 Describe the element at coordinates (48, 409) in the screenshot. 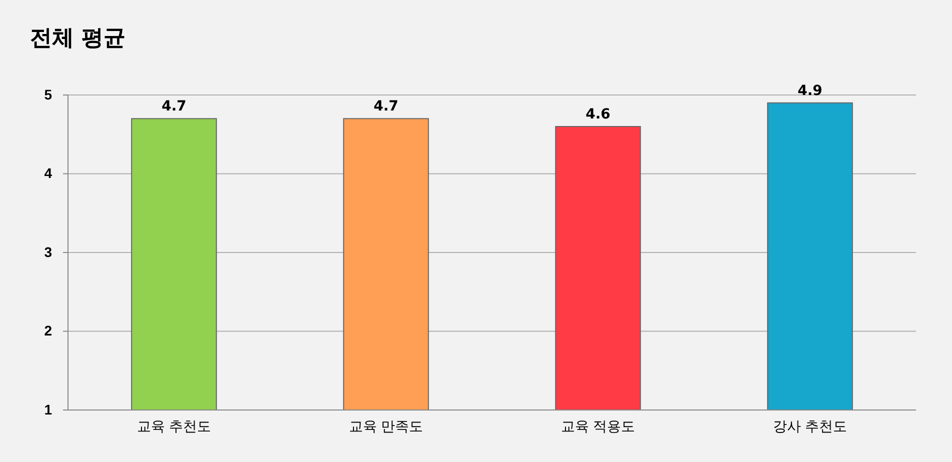

I see `y-tick-label: 1` at that location.